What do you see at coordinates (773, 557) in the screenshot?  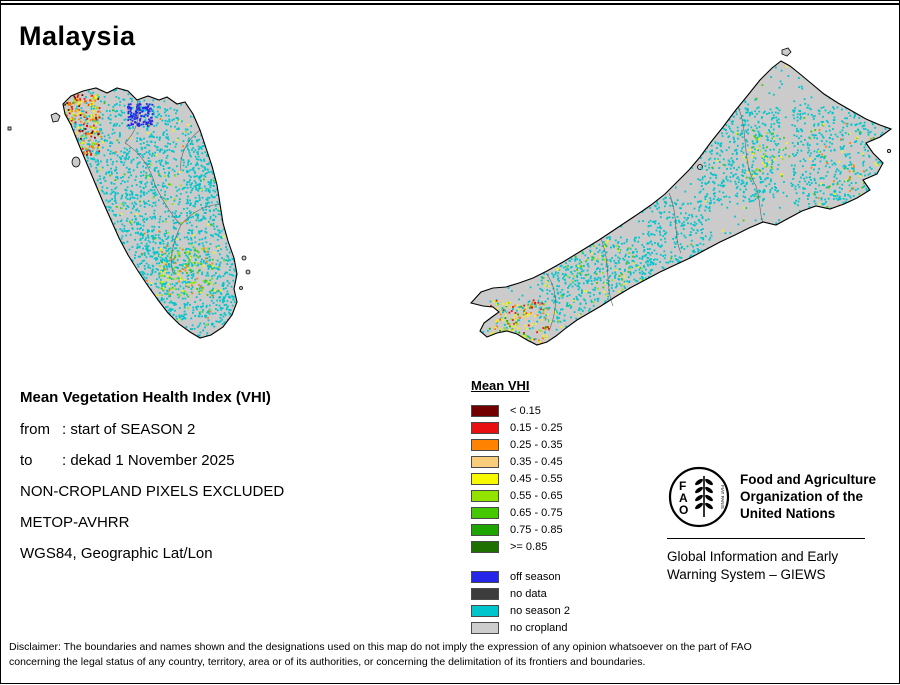 I see `giews-line: Global Information and Early` at bounding box center [773, 557].